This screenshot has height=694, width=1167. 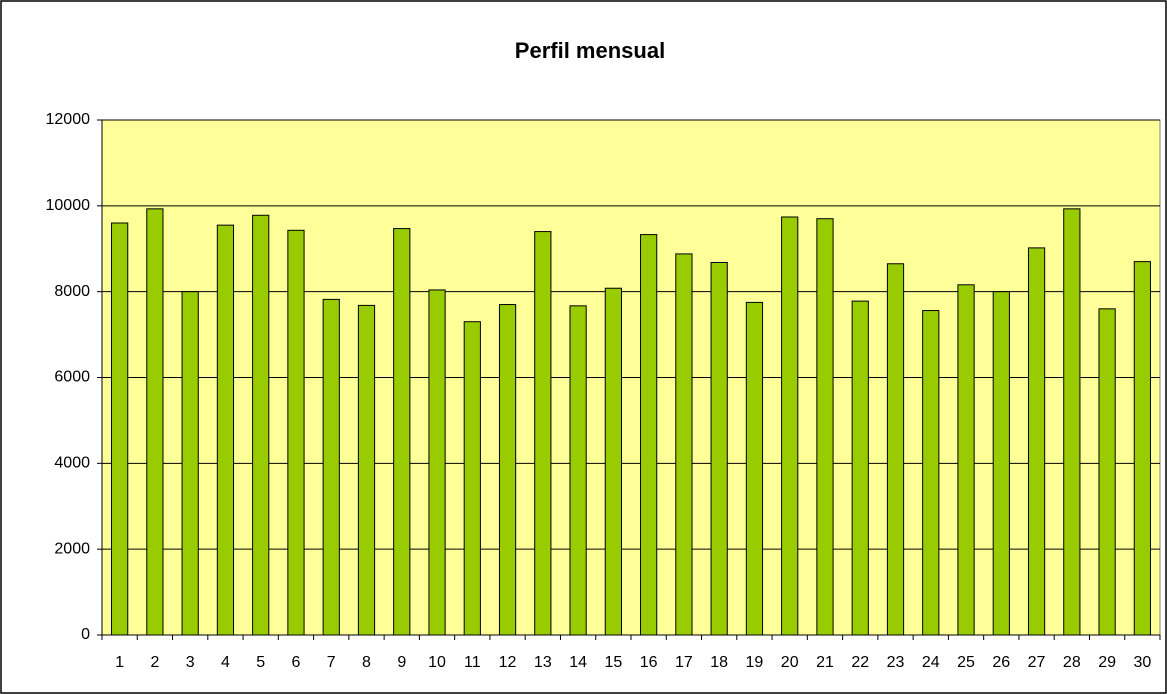 What do you see at coordinates (190, 662) in the screenshot?
I see `x-tick-label: 3` at bounding box center [190, 662].